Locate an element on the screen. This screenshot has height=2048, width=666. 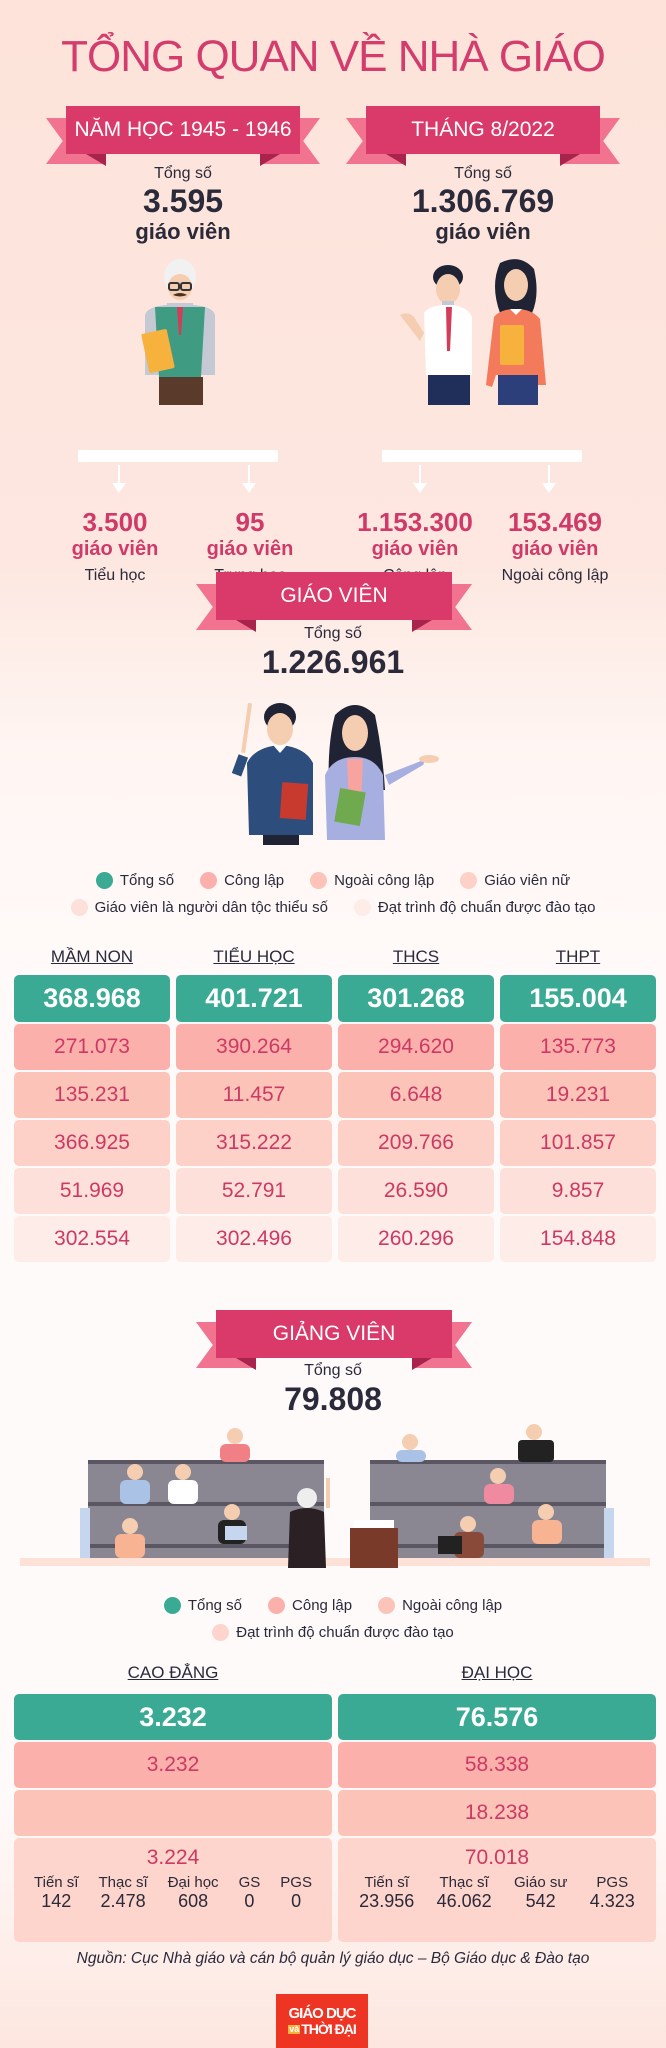
chuan-value: 3.224 is located at coordinates (173, 1857).